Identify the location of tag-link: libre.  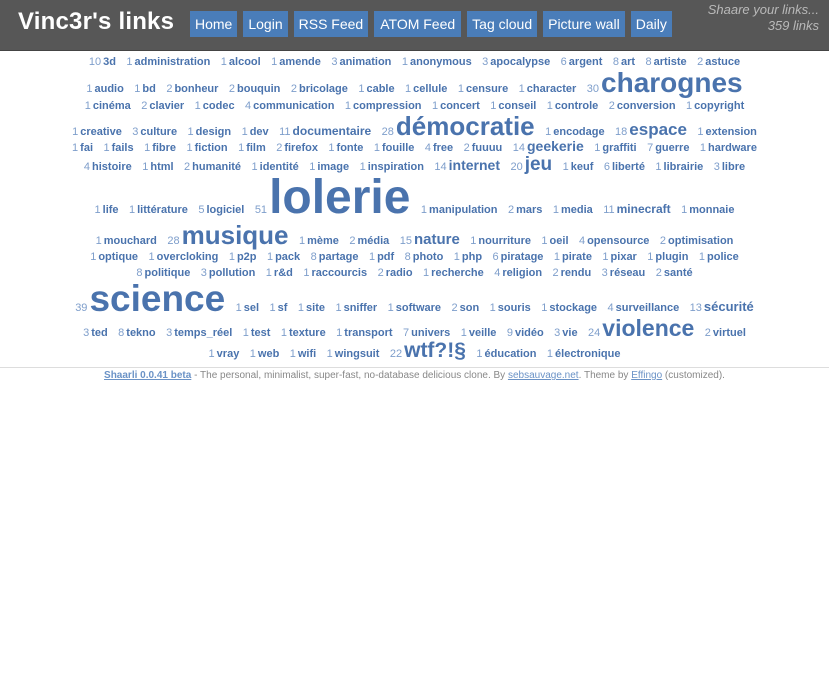
(733, 167).